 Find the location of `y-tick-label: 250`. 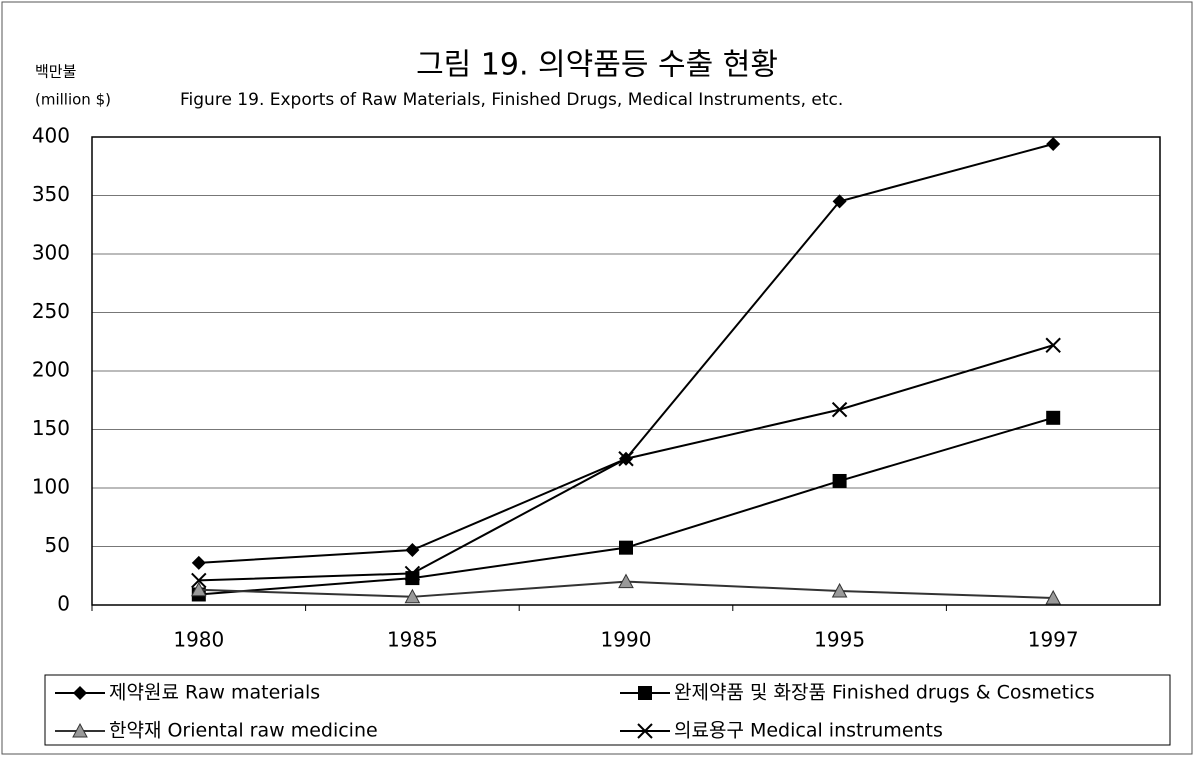

y-tick-label: 250 is located at coordinates (51, 311).